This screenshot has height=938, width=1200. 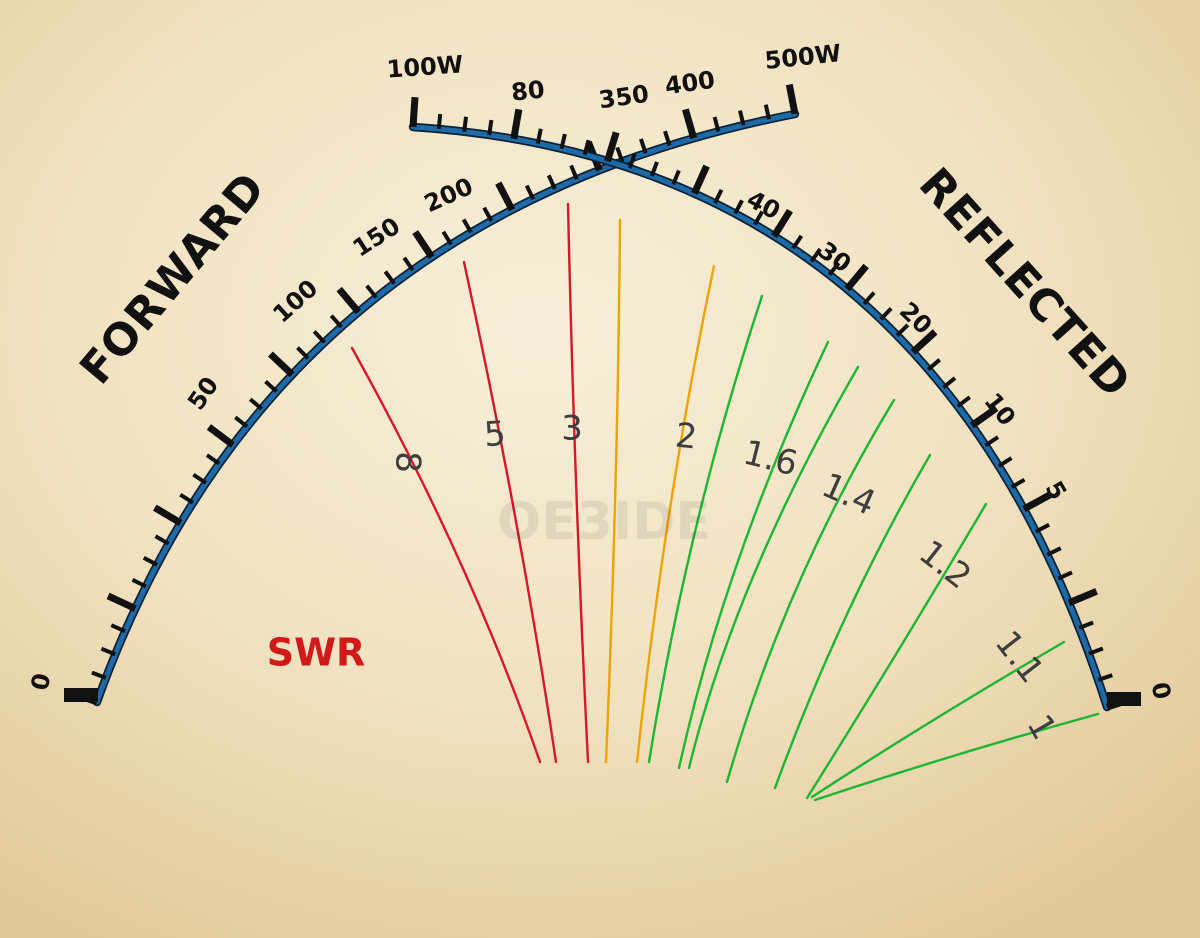 What do you see at coordinates (1124, 699) in the screenshot?
I see `reflected-zero-stop` at bounding box center [1124, 699].